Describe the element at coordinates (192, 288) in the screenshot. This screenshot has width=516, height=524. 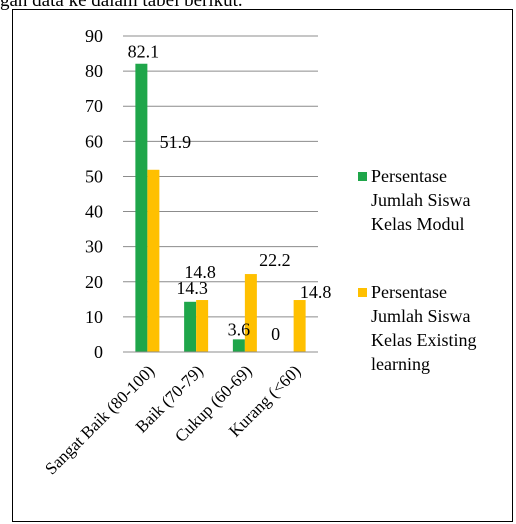
I see `data-label-1-2: 14.3` at that location.